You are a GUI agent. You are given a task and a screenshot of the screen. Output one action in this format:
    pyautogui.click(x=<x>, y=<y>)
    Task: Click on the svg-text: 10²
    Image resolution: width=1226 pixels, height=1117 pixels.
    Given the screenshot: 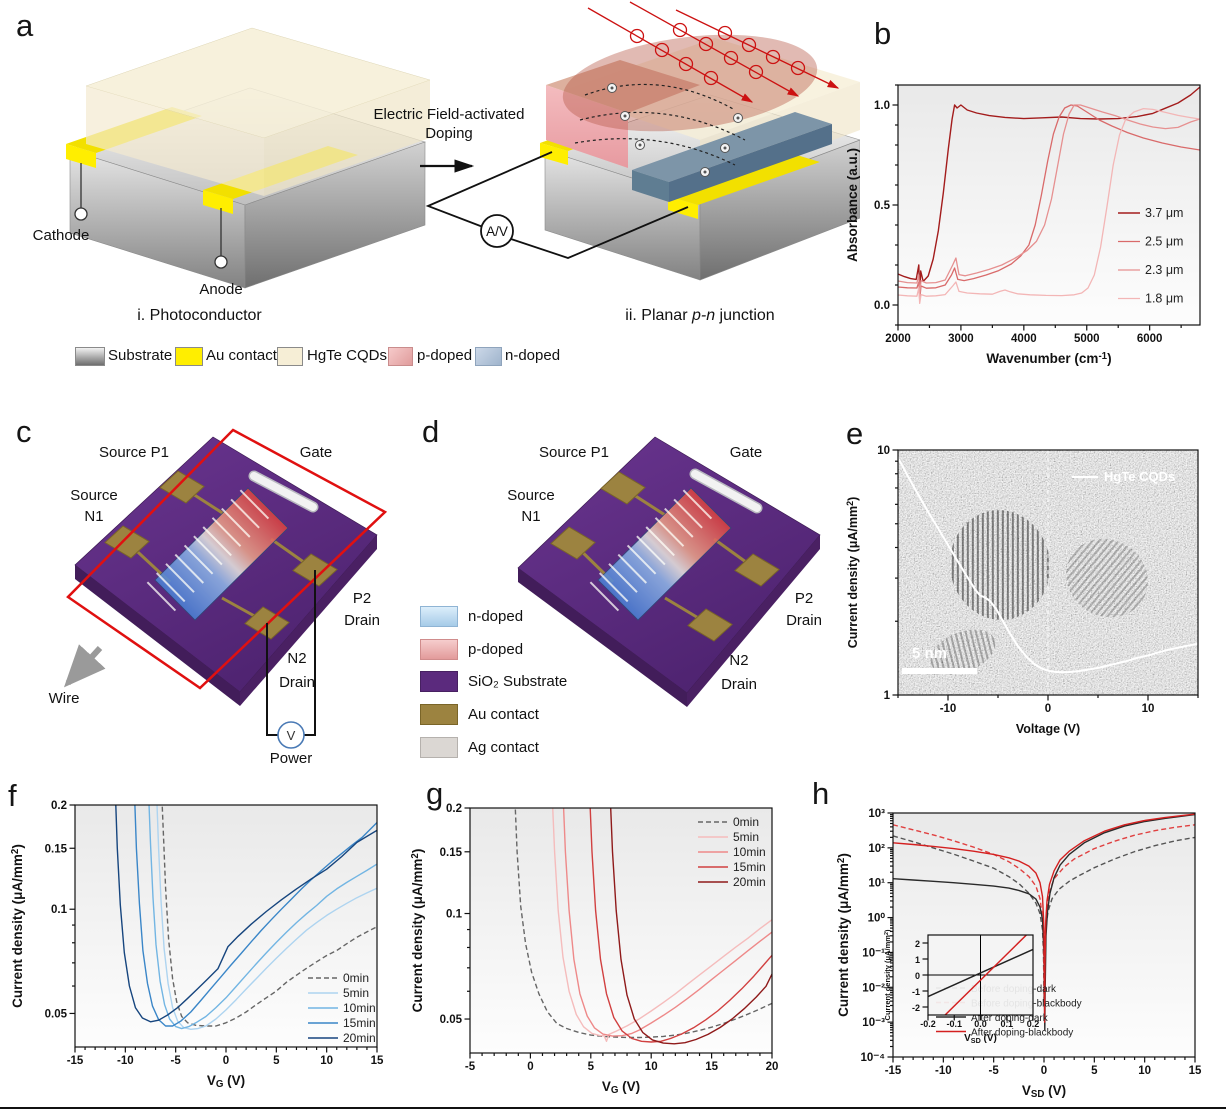 What is the action you would take?
    pyautogui.click(x=876, y=849)
    